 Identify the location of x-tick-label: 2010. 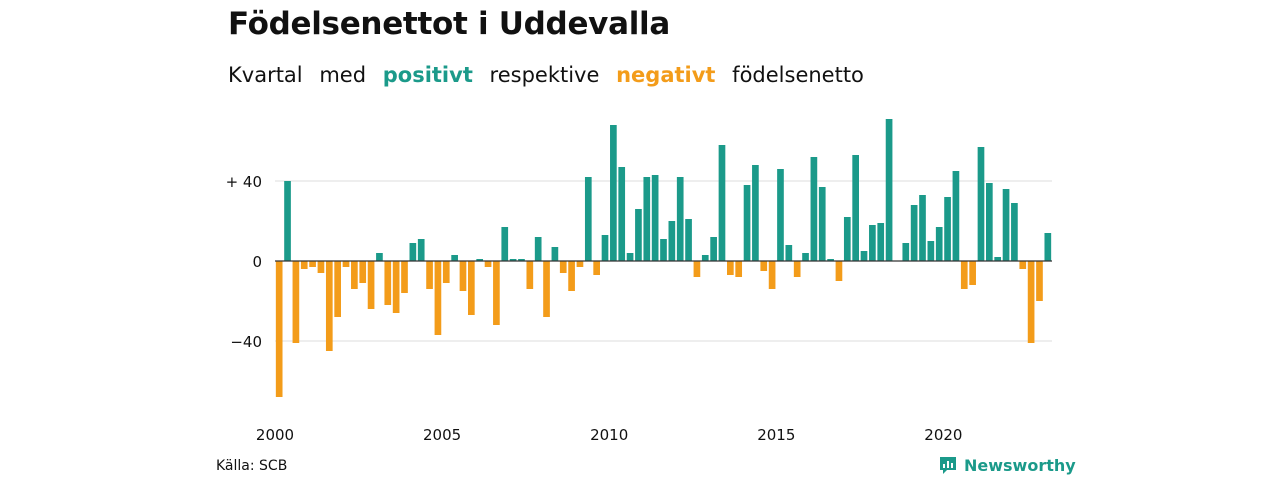
(609, 435).